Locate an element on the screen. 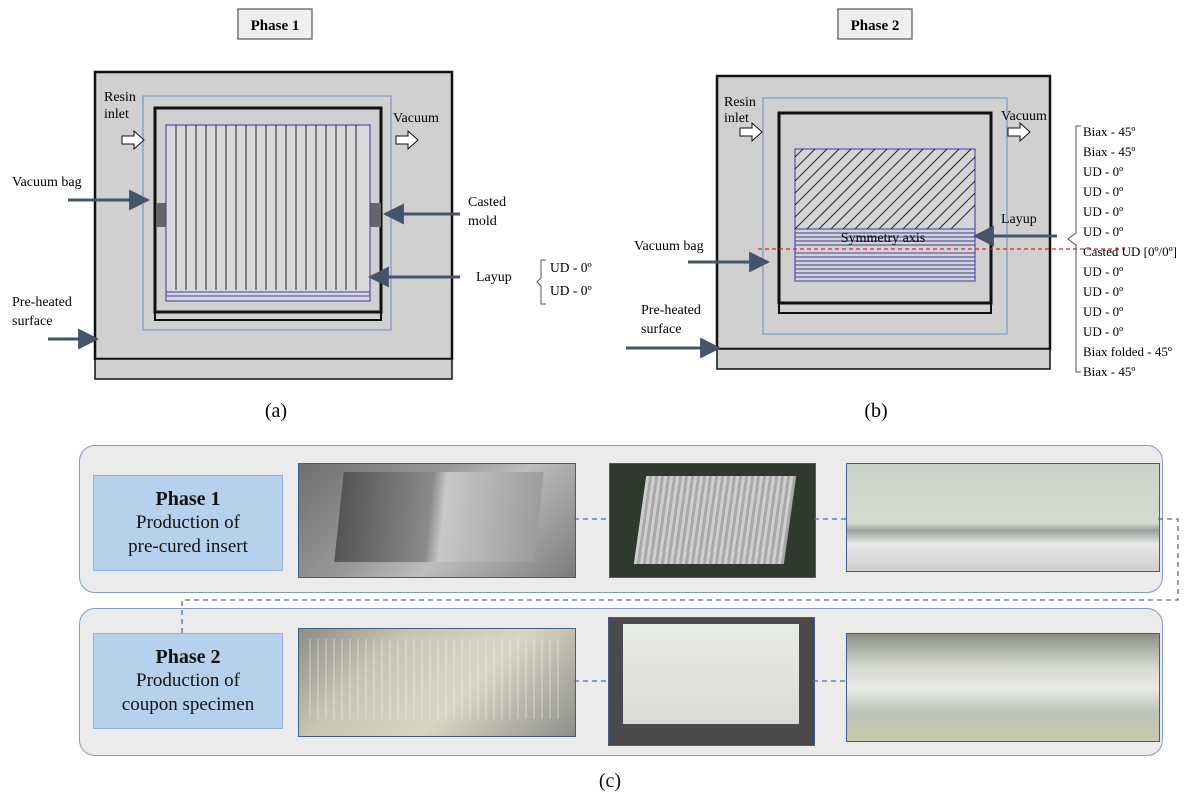 Image resolution: width=1203 pixels, height=806 pixels. photo-layup-fabric is located at coordinates (712, 520).